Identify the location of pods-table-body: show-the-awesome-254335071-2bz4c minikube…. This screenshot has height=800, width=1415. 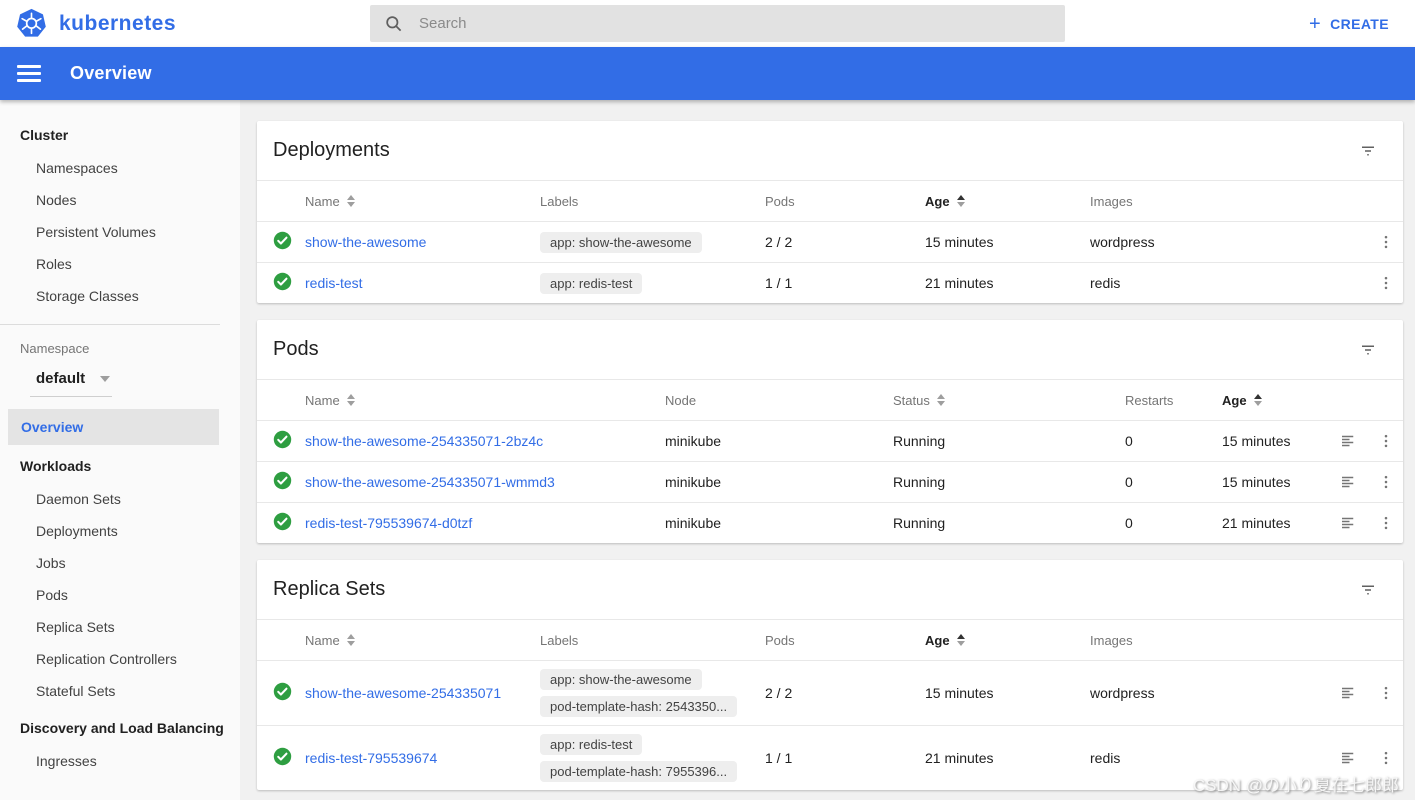
(830, 481).